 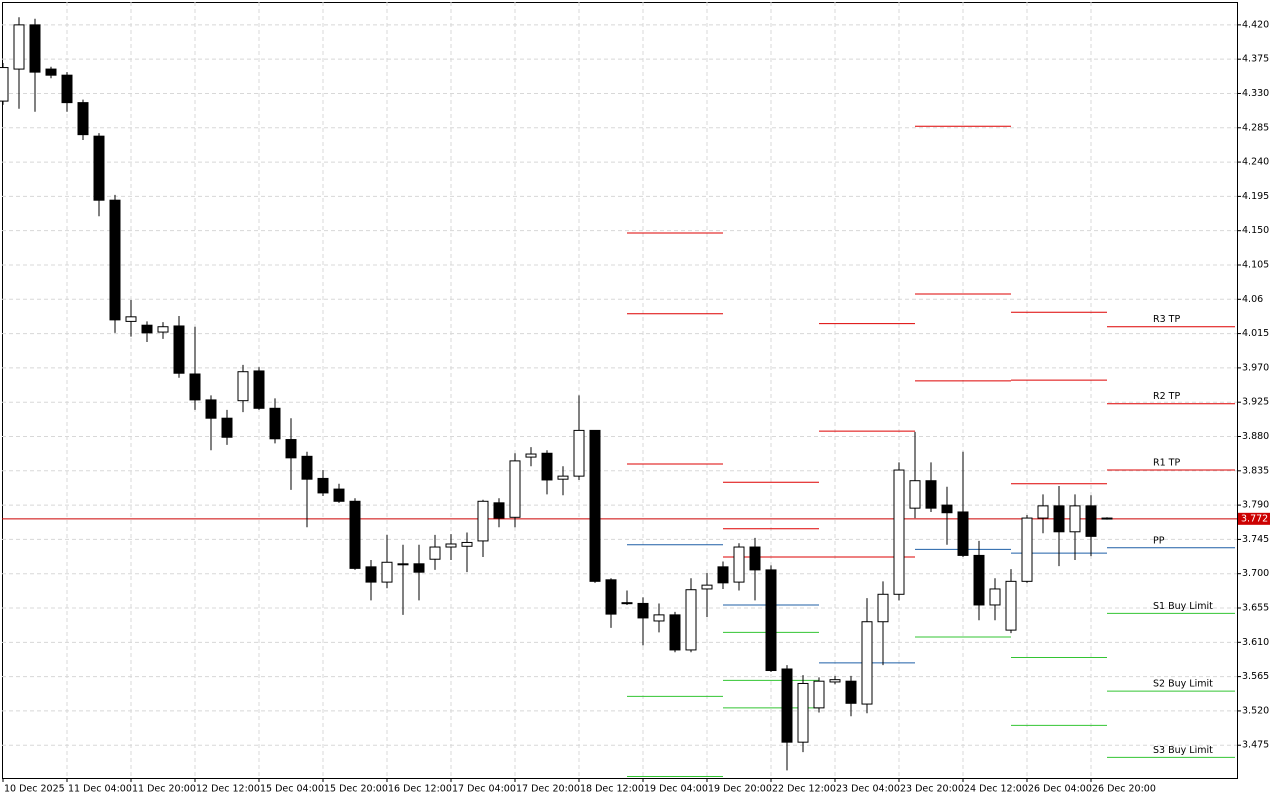 I want to click on x-tick-label: 22 Dec 12:00, so click(x=804, y=789).